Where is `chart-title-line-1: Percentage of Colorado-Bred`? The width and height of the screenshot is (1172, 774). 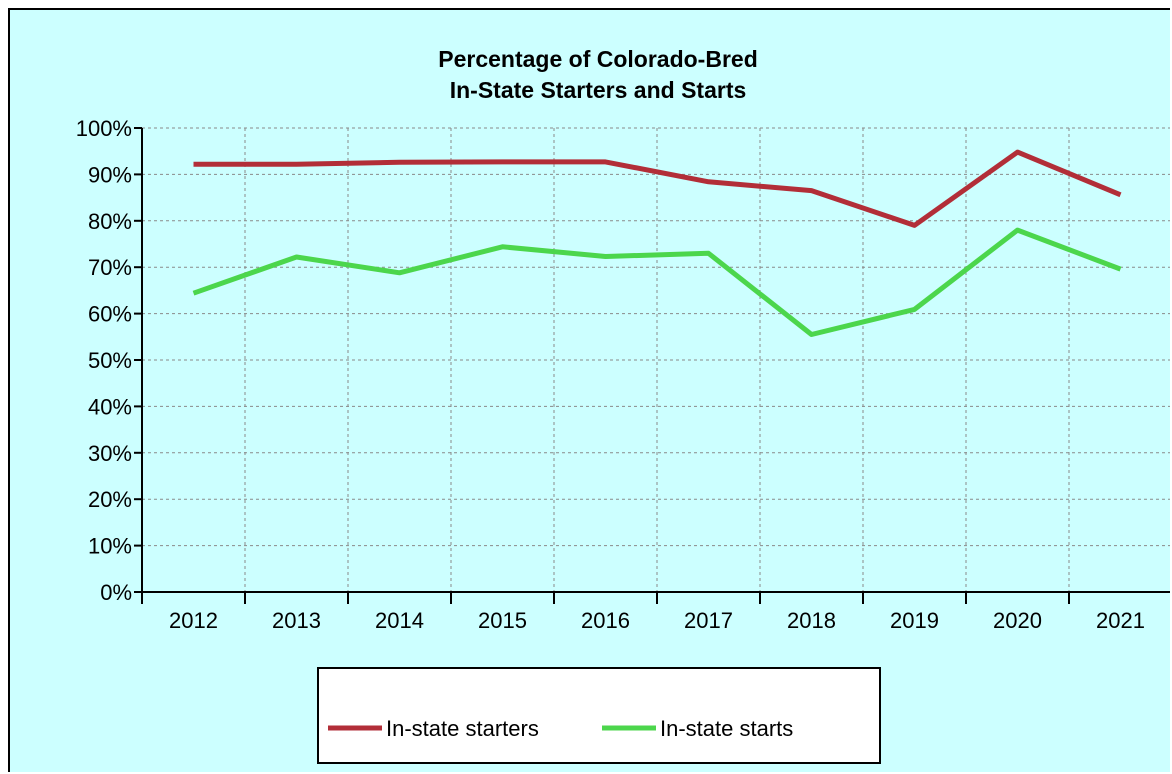
chart-title-line-1: Percentage of Colorado-Bred is located at coordinates (598, 59).